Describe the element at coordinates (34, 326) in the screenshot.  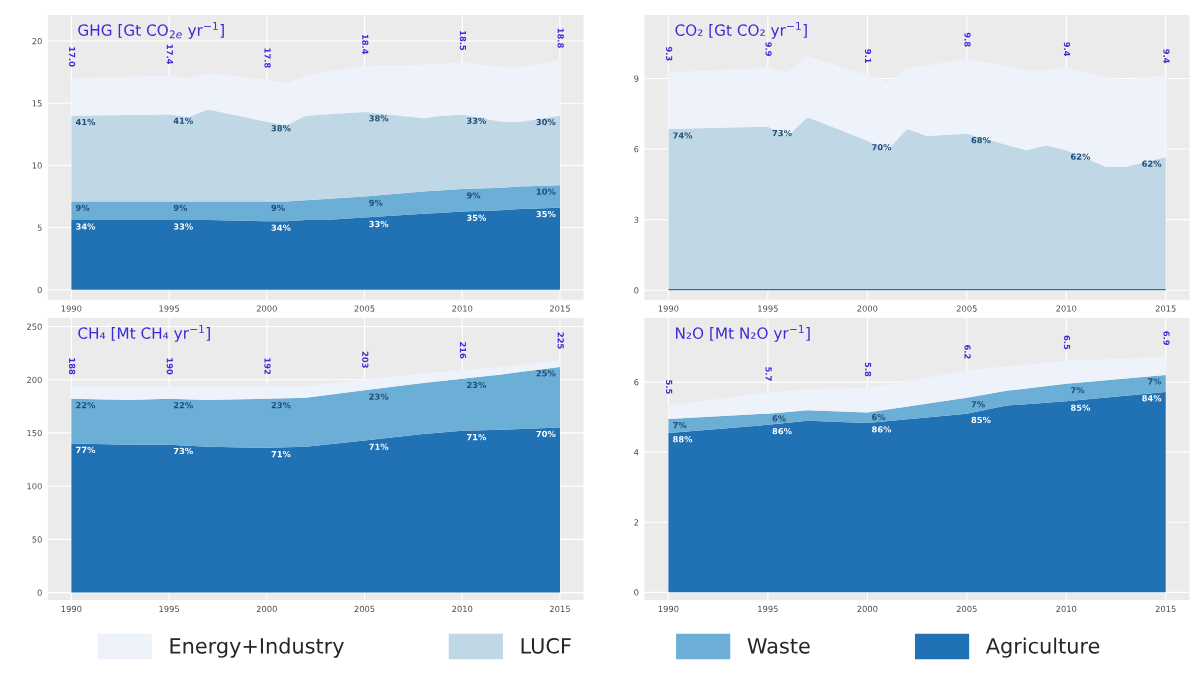
I see `y-tick-label: 250` at that location.